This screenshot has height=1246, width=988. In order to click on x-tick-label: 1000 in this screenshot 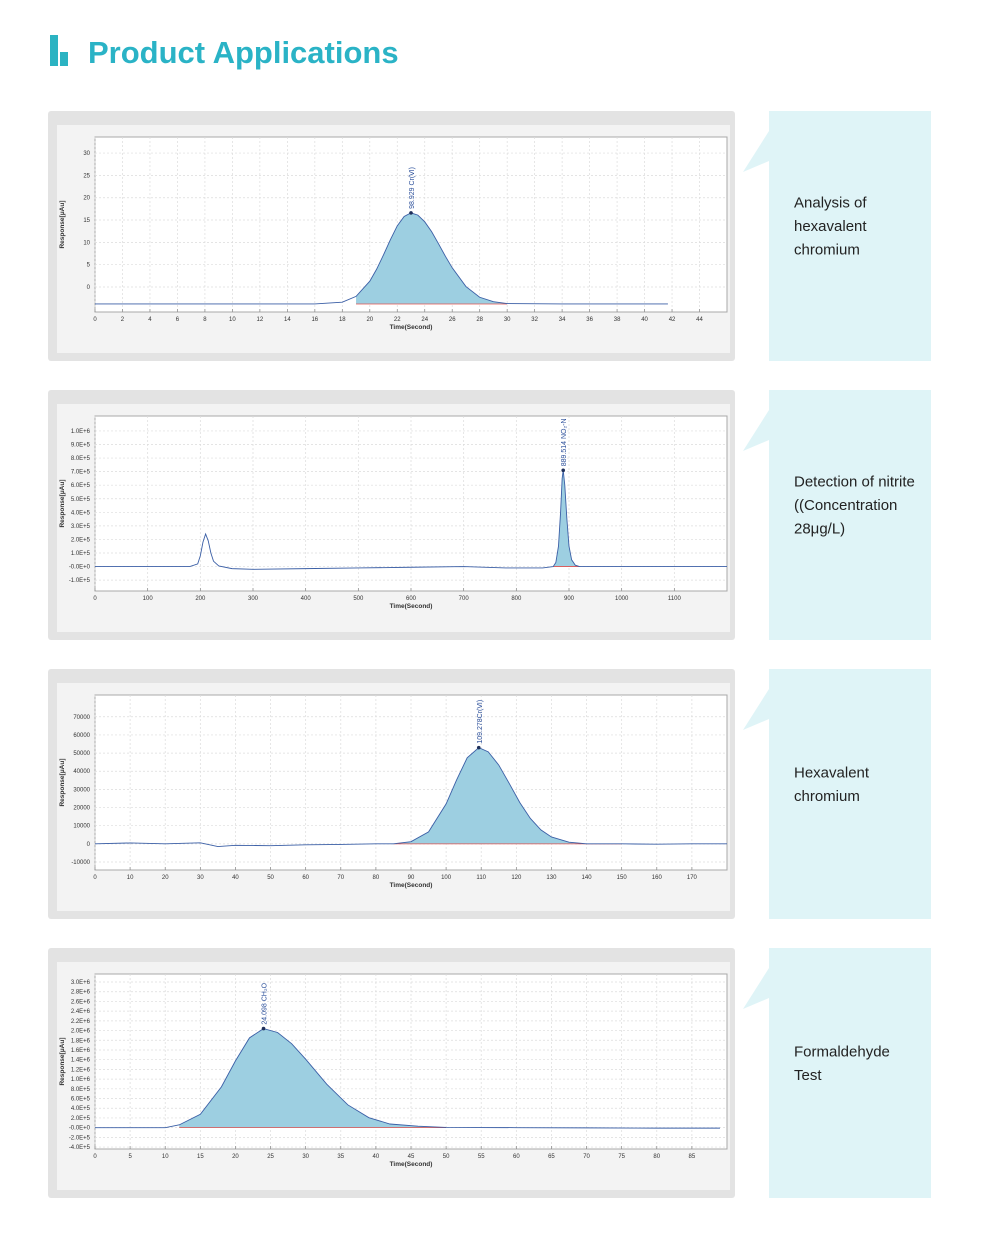, I will do `click(622, 599)`.